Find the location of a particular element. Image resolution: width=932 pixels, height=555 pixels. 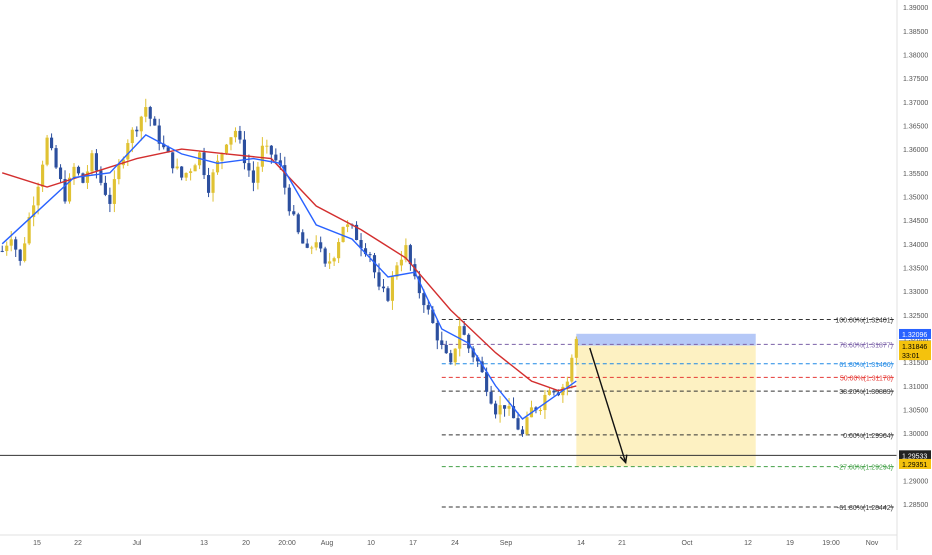

stop-zone is located at coordinates (666, 339).